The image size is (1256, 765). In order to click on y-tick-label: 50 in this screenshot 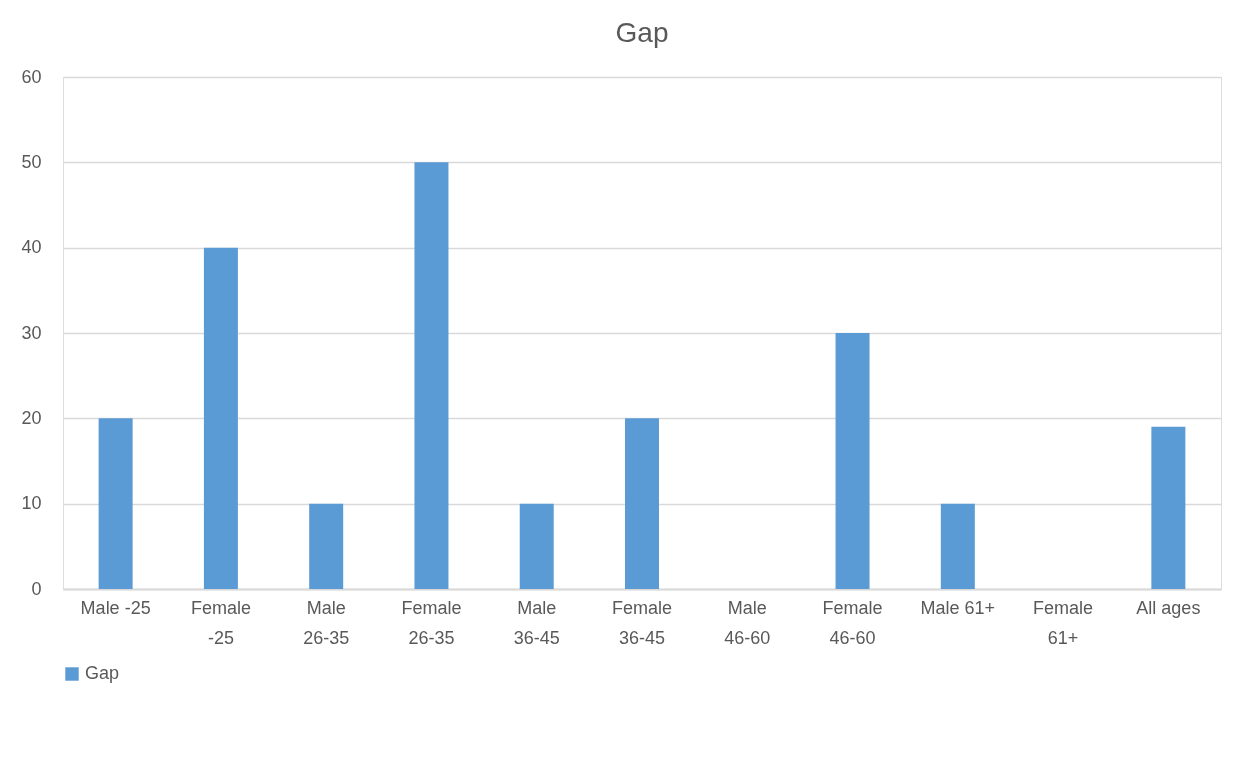, I will do `click(31, 161)`.